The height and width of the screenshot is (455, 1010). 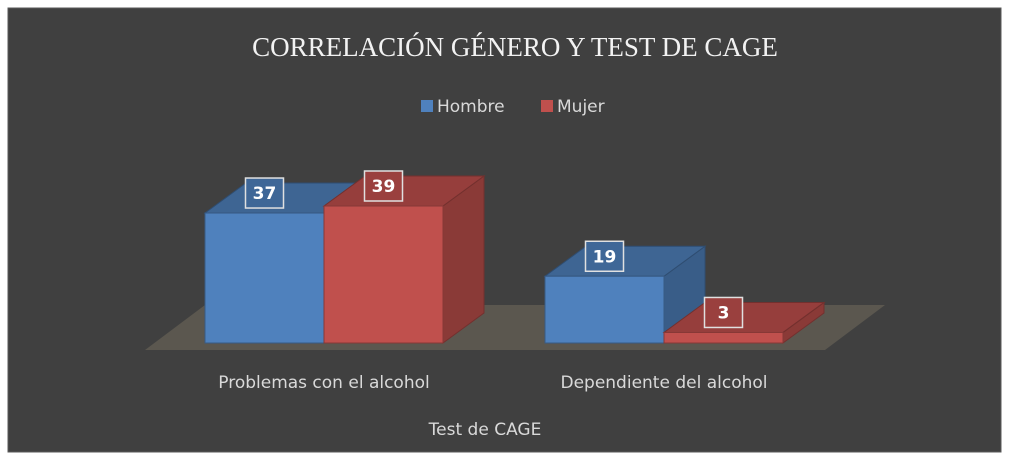 I want to click on data-label: 19, so click(x=605, y=257).